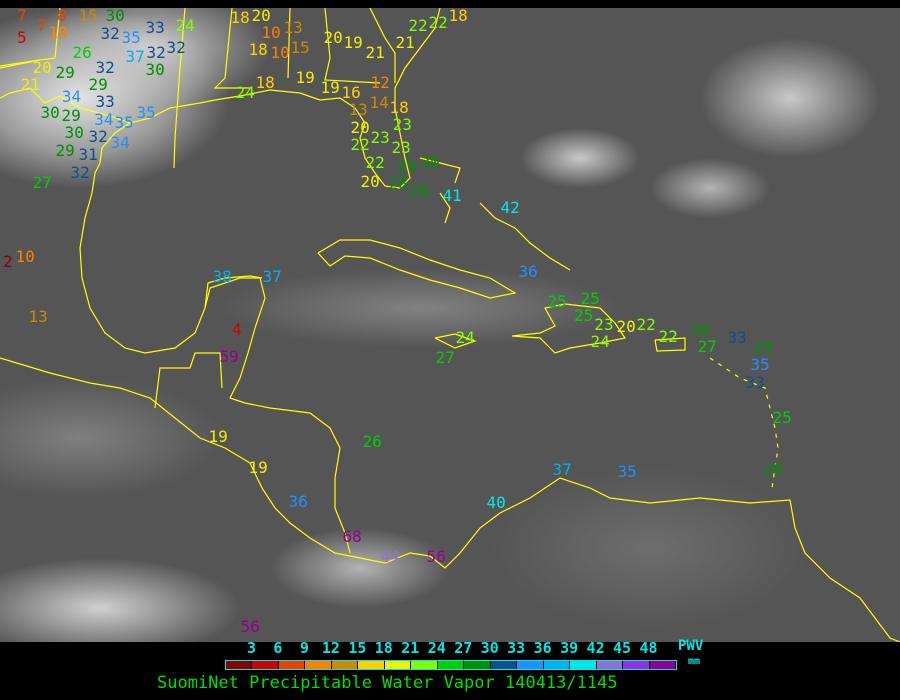 This screenshot has width=900, height=700. What do you see at coordinates (352, 536) in the screenshot?
I see `station-pwv-value: 68` at bounding box center [352, 536].